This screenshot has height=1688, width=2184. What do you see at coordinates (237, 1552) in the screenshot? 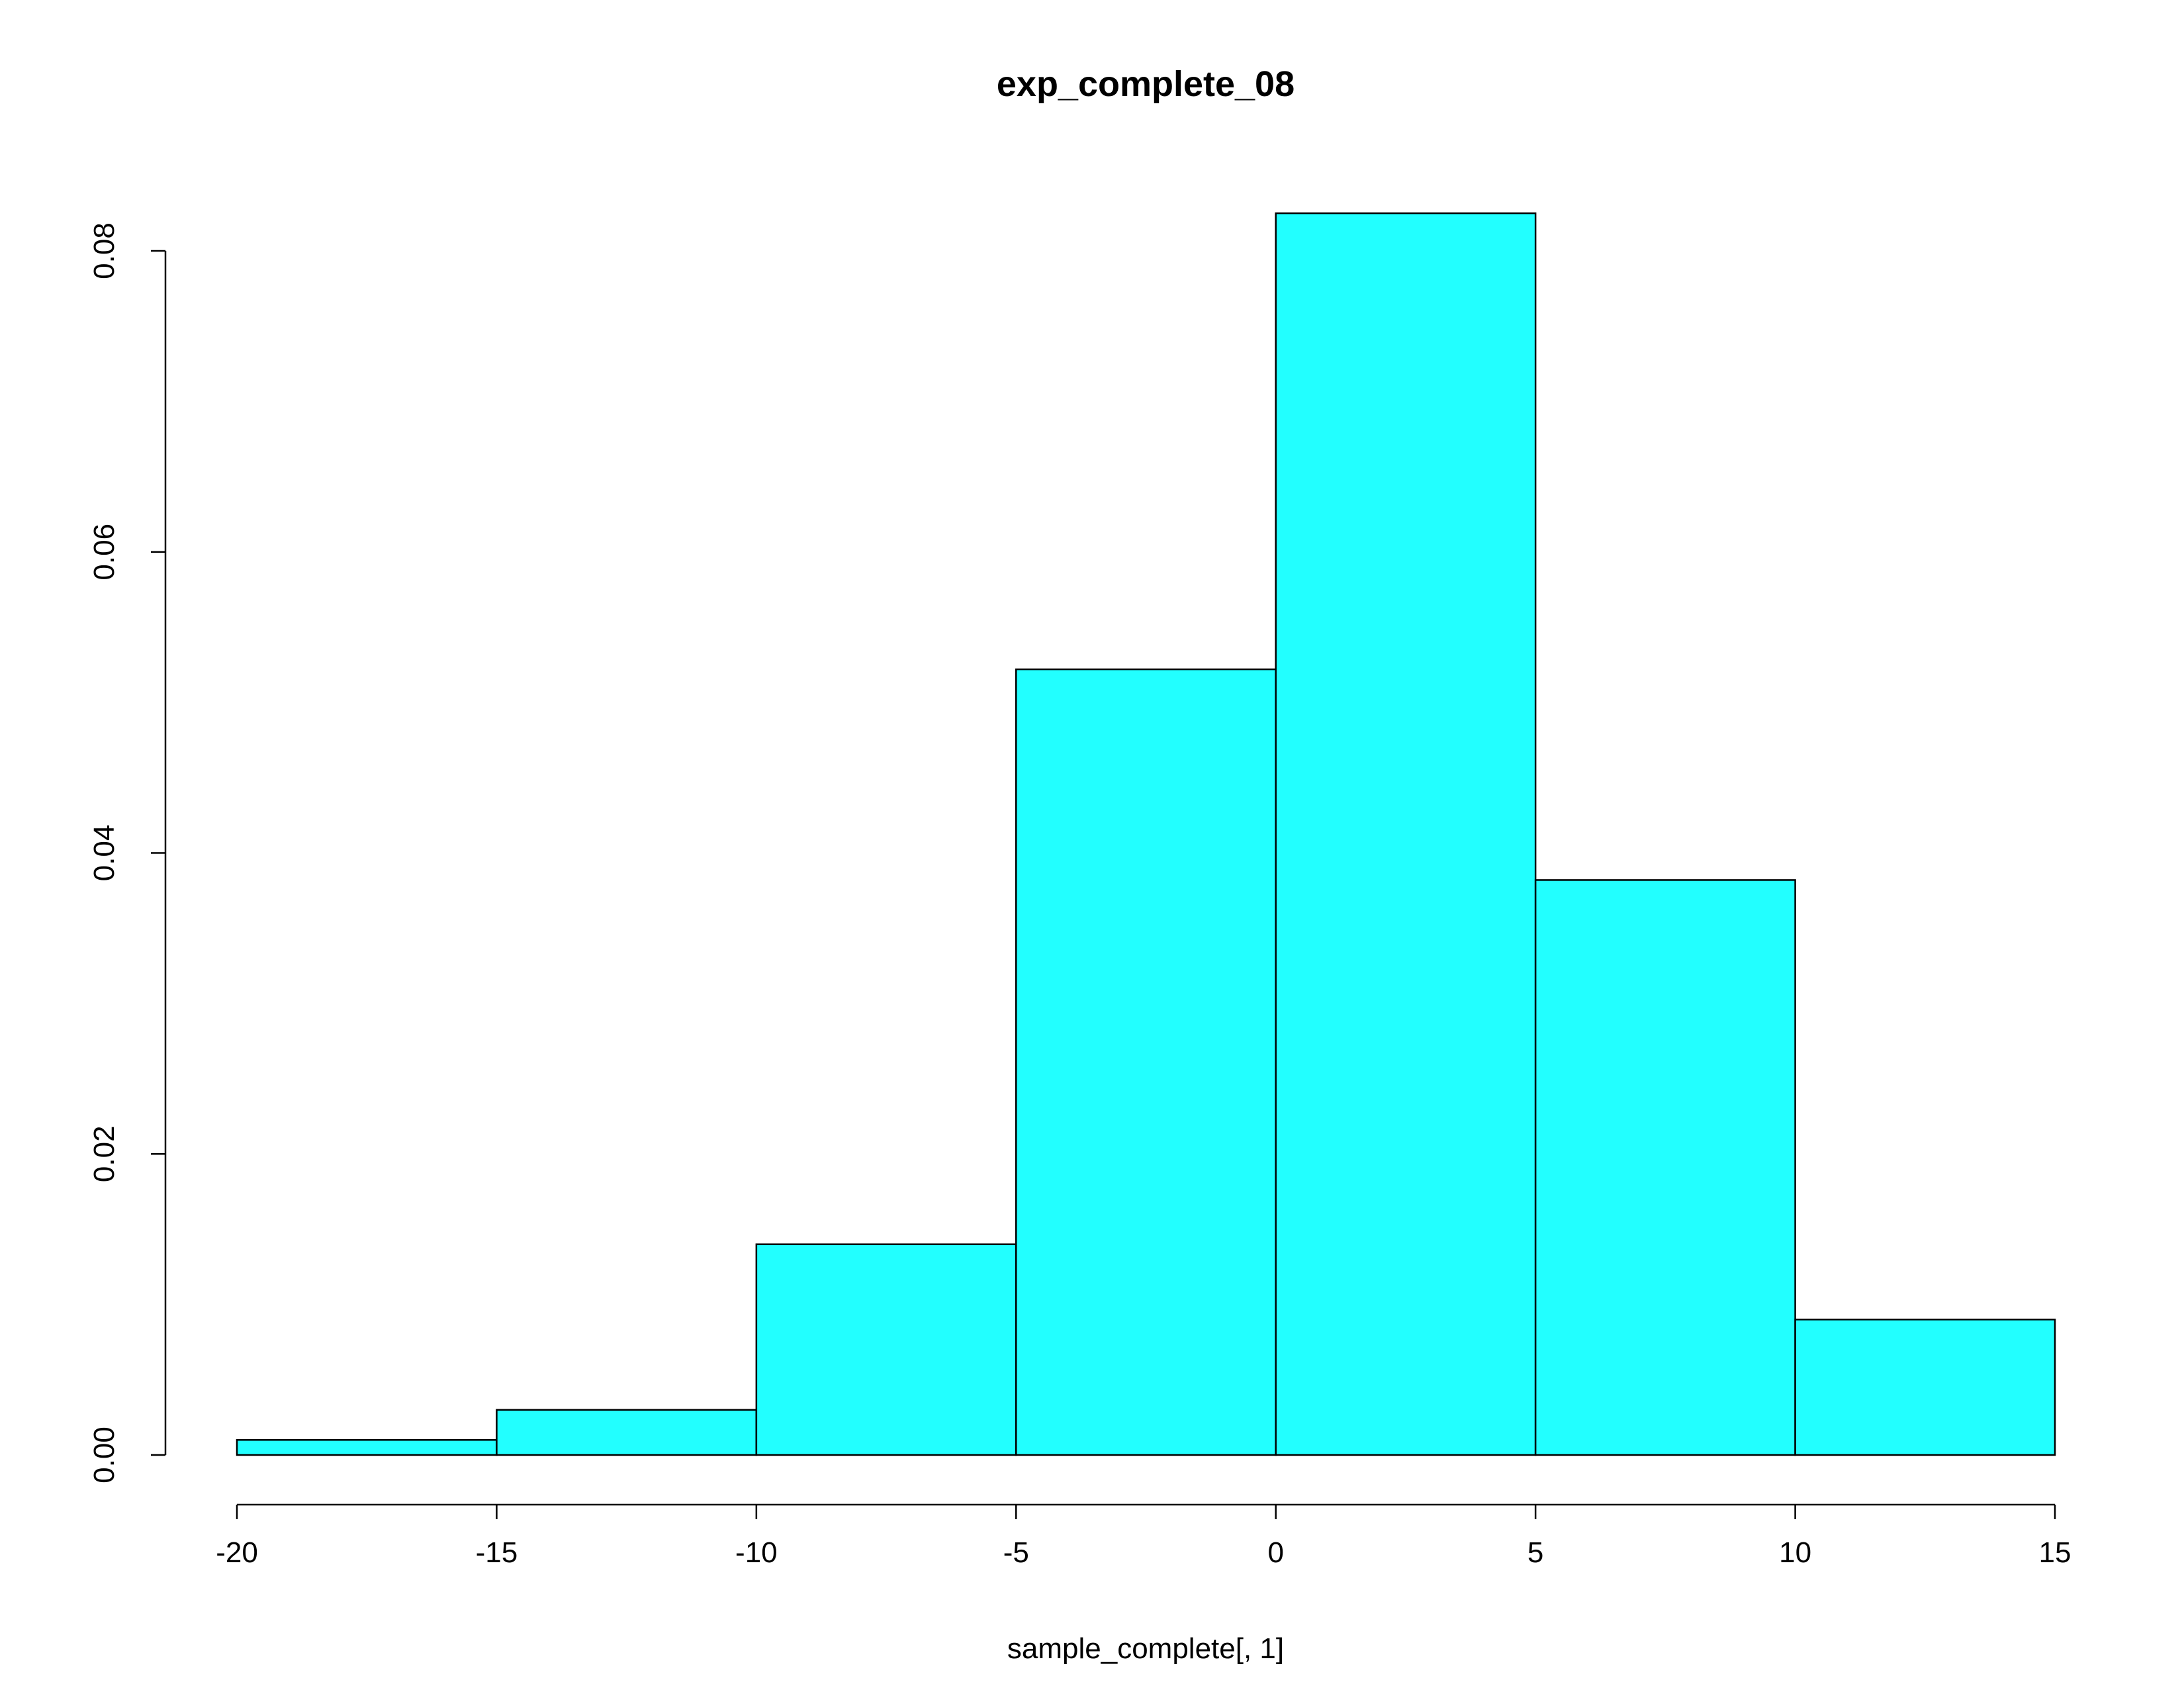
I see `x-tick-label: -20` at bounding box center [237, 1552].